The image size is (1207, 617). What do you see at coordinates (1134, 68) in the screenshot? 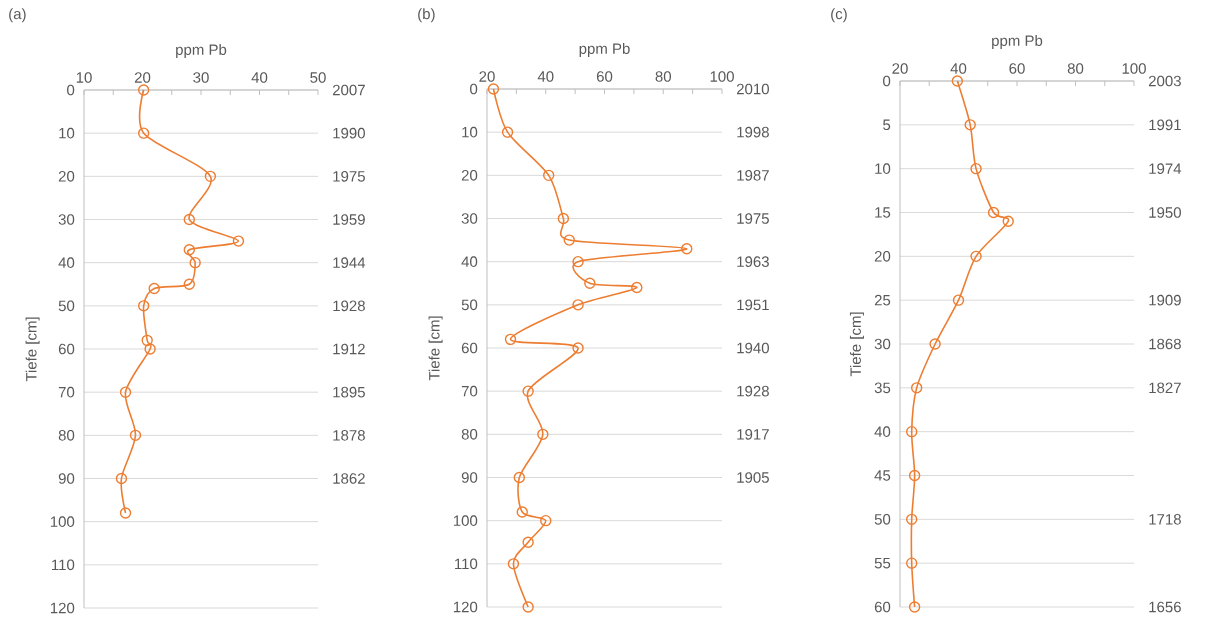
I see `x-tick-label: 100` at bounding box center [1134, 68].